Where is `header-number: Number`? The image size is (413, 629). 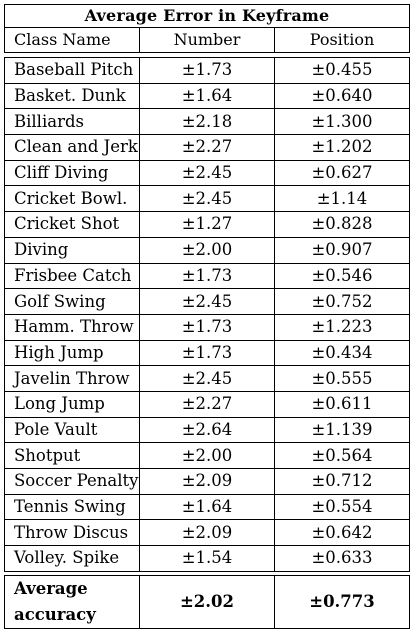
header-number: Number is located at coordinates (207, 40).